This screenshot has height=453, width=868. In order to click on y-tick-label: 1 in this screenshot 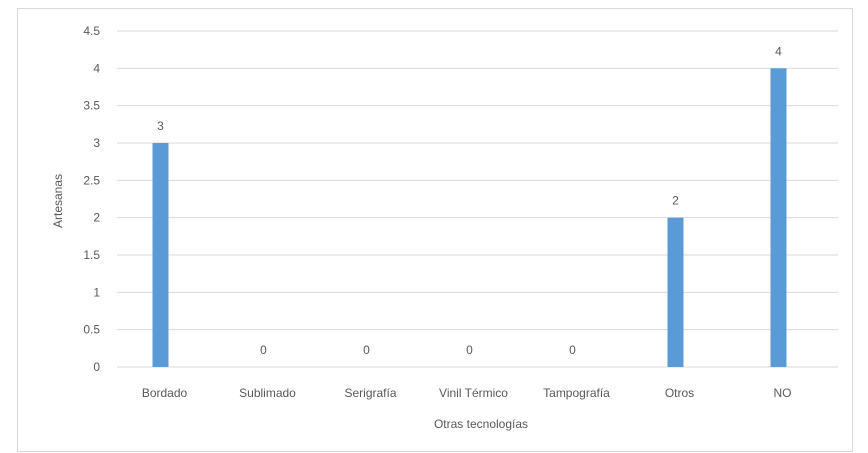, I will do `click(96, 292)`.